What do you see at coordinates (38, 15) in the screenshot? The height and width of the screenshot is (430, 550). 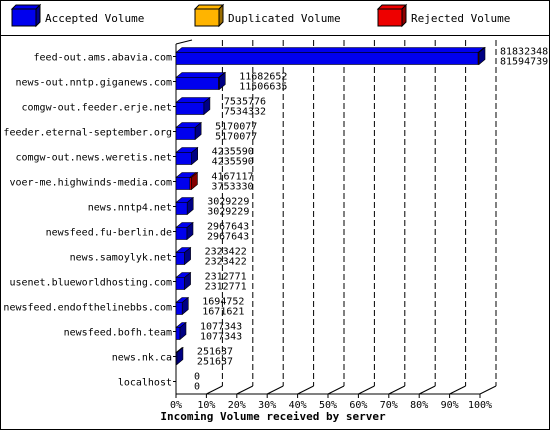 I see `legend-swatch-side-accepted-volume` at bounding box center [38, 15].